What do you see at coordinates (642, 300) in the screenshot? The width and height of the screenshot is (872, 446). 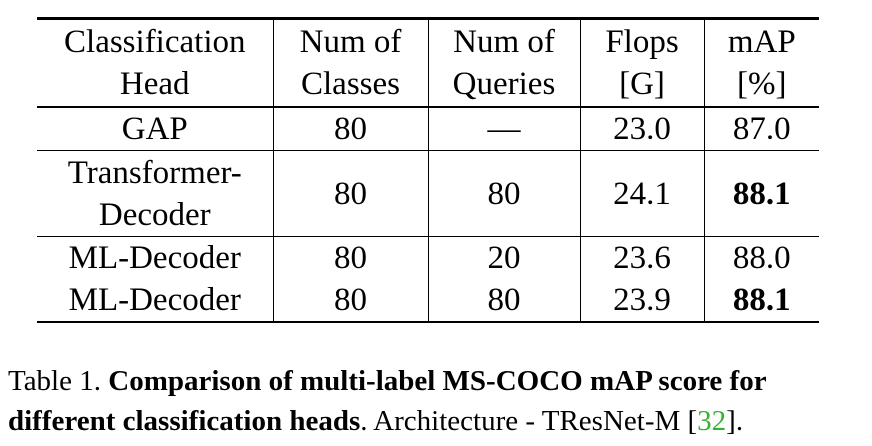 I see `cell-flops: 23.9` at bounding box center [642, 300].